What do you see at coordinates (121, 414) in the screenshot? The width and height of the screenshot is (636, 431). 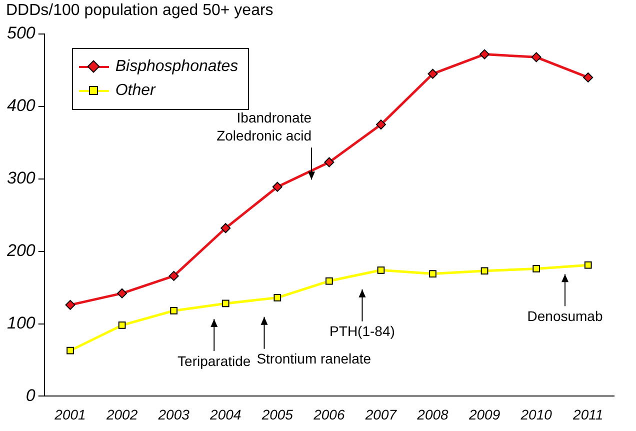 I see `x-tick-label: 2002` at bounding box center [121, 414].